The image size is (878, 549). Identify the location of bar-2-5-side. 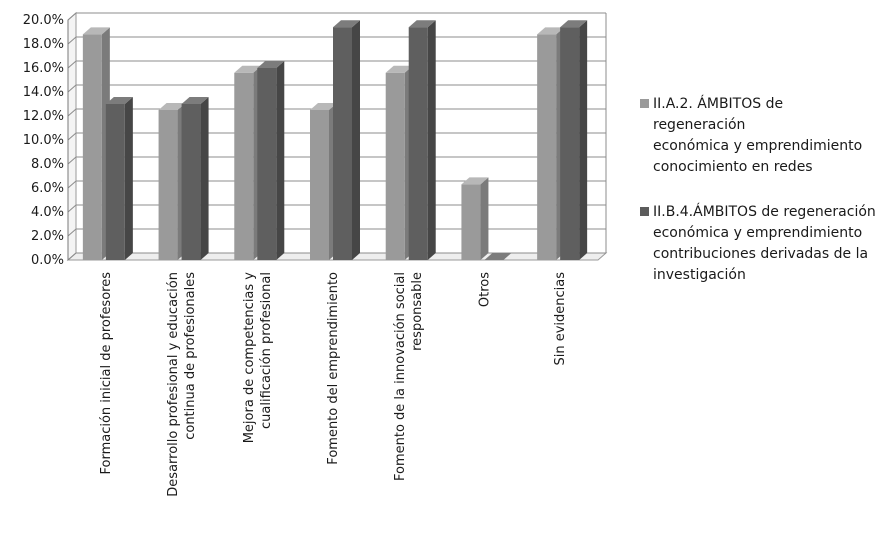
(431, 140).